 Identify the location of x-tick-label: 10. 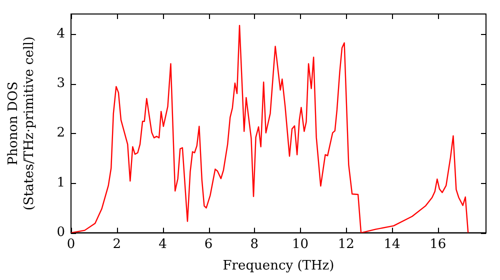
(300, 244).